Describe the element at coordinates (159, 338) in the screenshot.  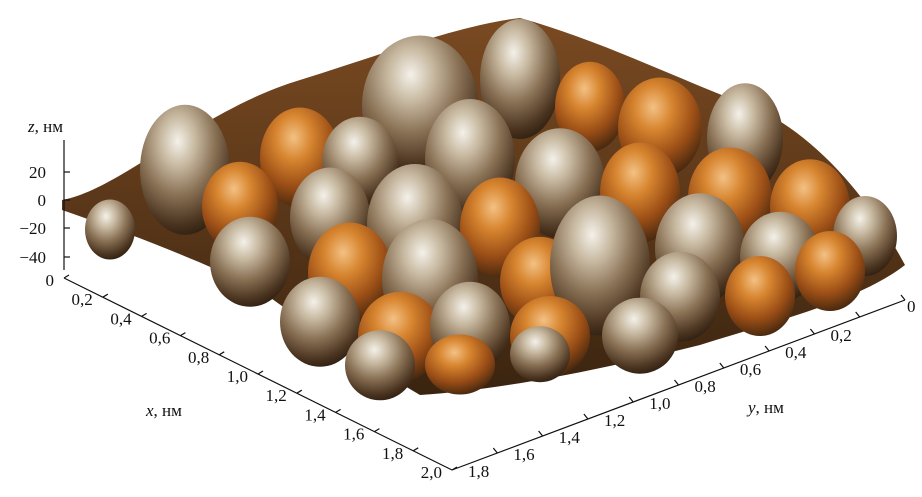
I see `x-tick-label: 0,6` at that location.